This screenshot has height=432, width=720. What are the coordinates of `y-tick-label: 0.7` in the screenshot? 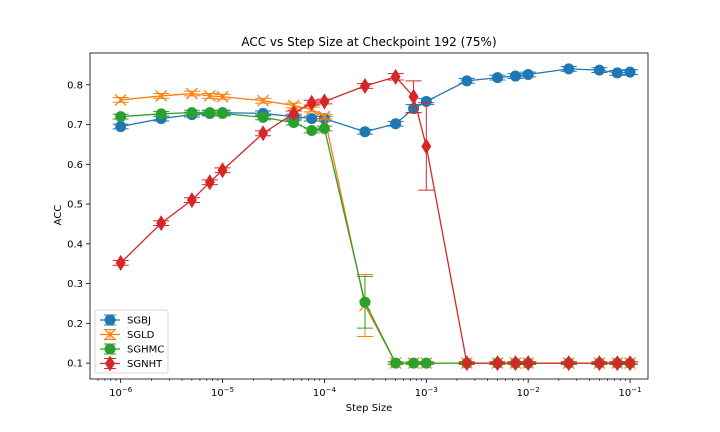 It's located at (75, 125).